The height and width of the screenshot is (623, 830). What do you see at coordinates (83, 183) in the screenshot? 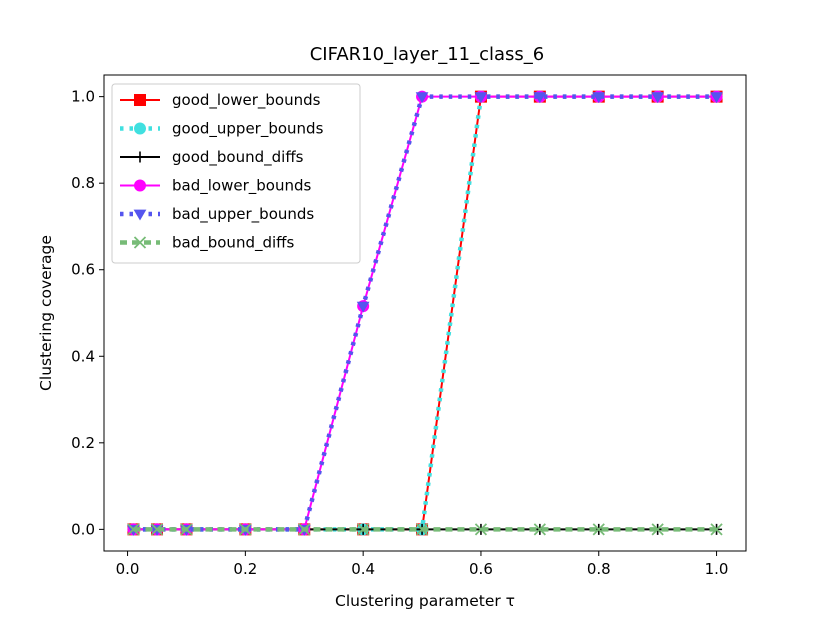
I see `y-tick-label: 0.8` at bounding box center [83, 183].